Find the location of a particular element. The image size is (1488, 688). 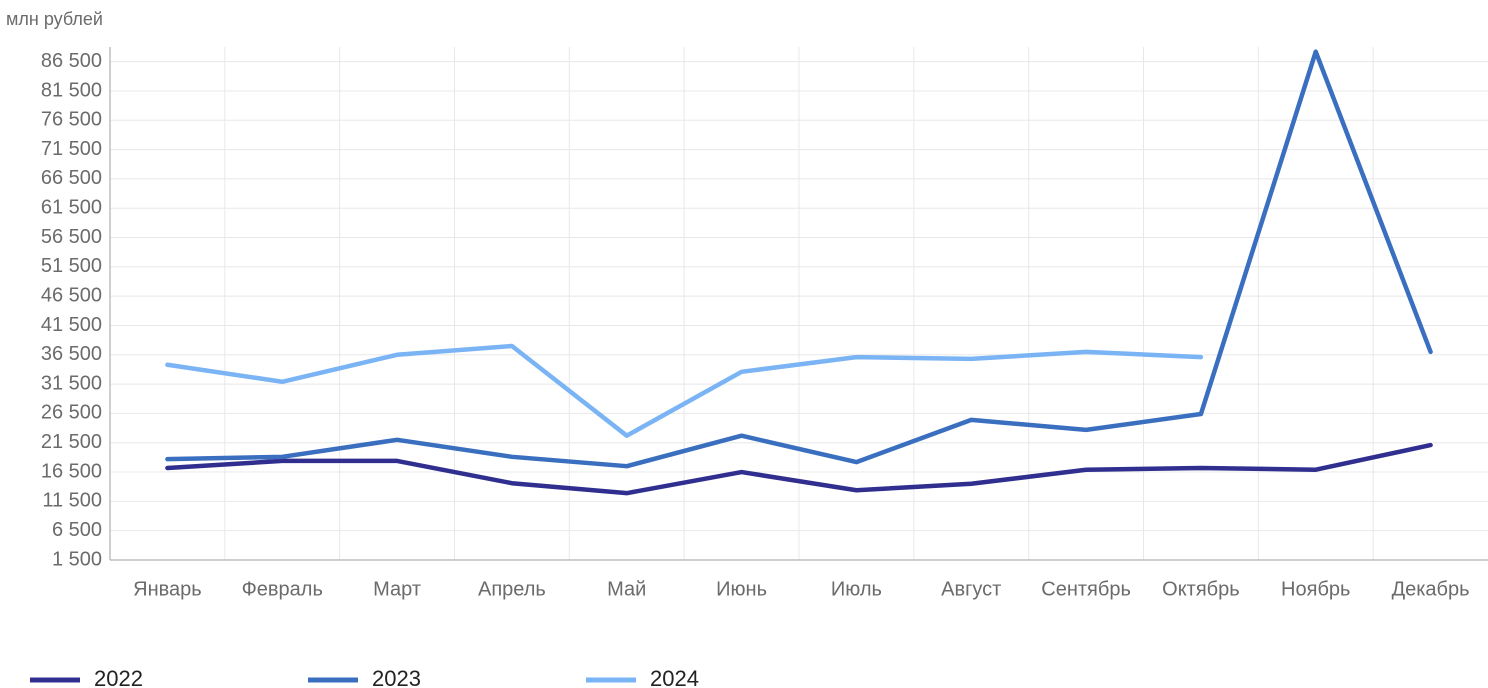

y-tick-label: 86 500 is located at coordinates (71, 61).